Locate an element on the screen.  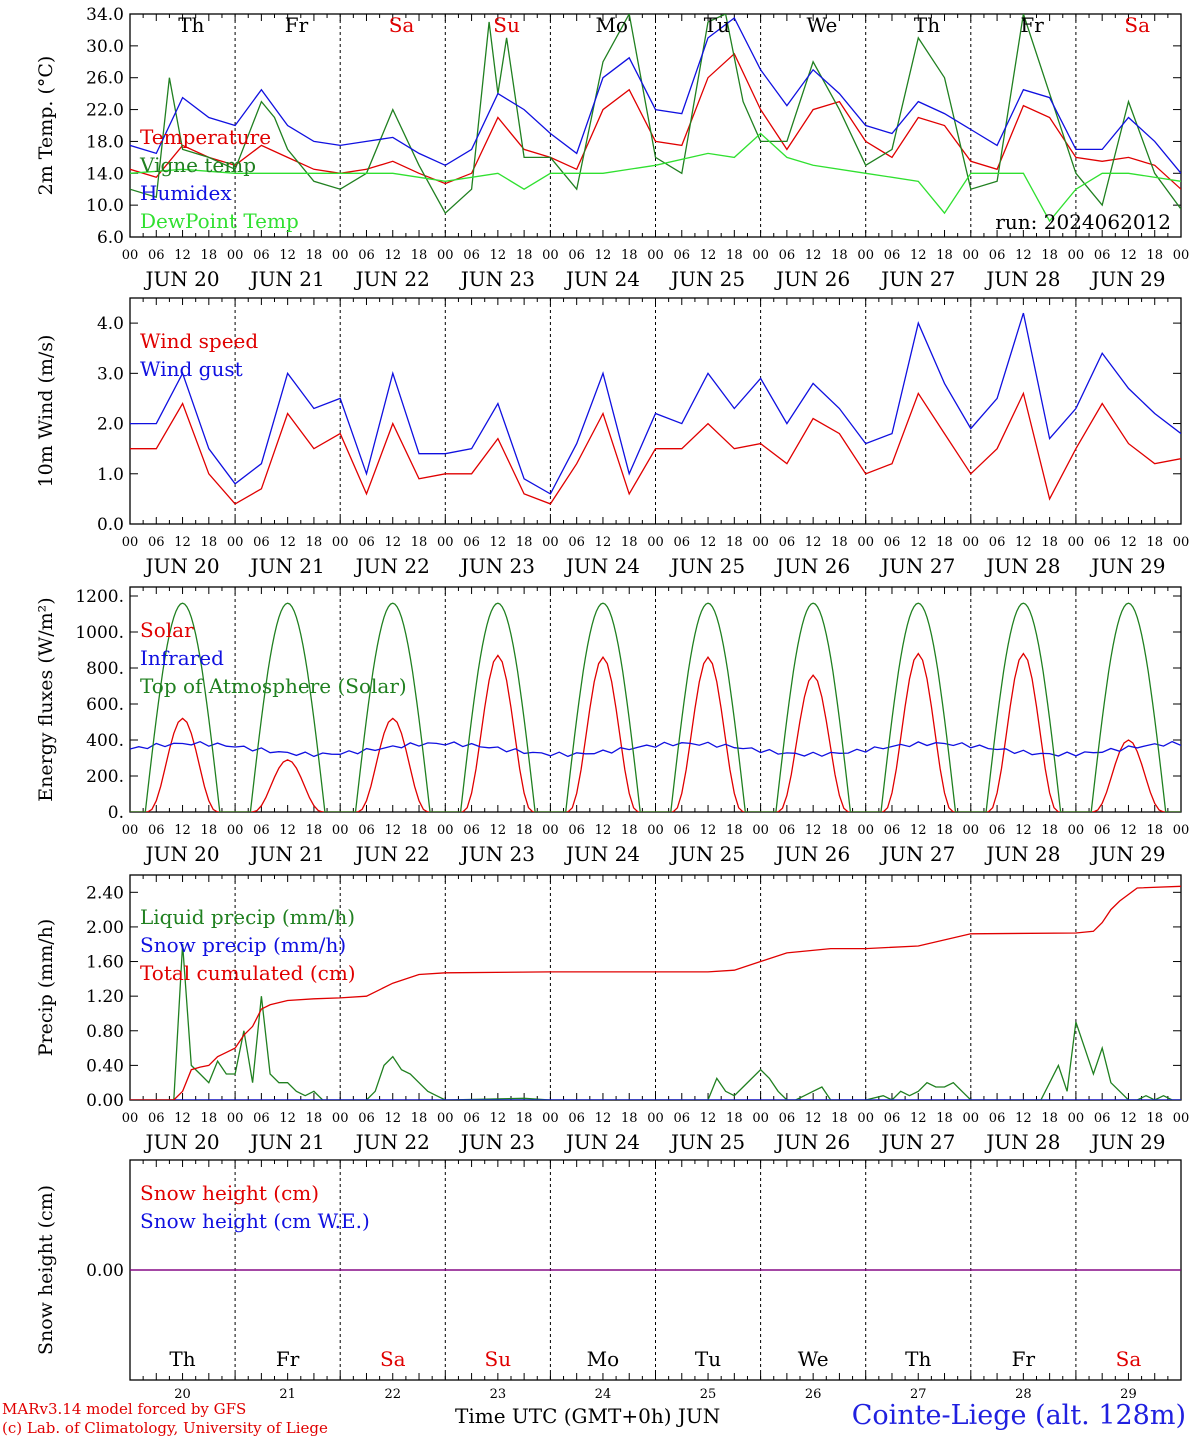
legend-entry: Temperature is located at coordinates (205, 137).